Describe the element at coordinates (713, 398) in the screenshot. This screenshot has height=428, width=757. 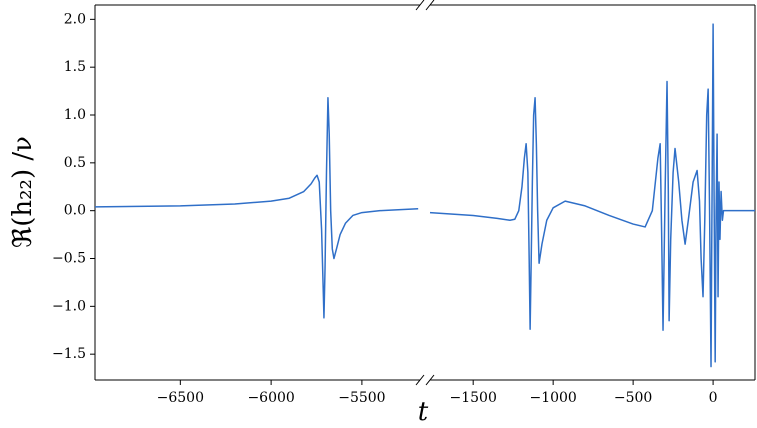
I see `x-tick-label: 0` at that location.